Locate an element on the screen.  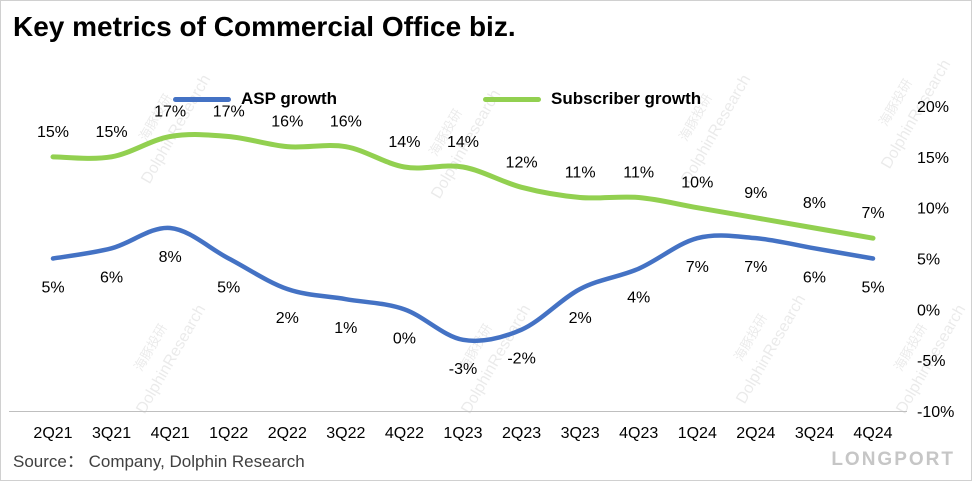
legend-label: Subscriber growth is located at coordinates (626, 98).